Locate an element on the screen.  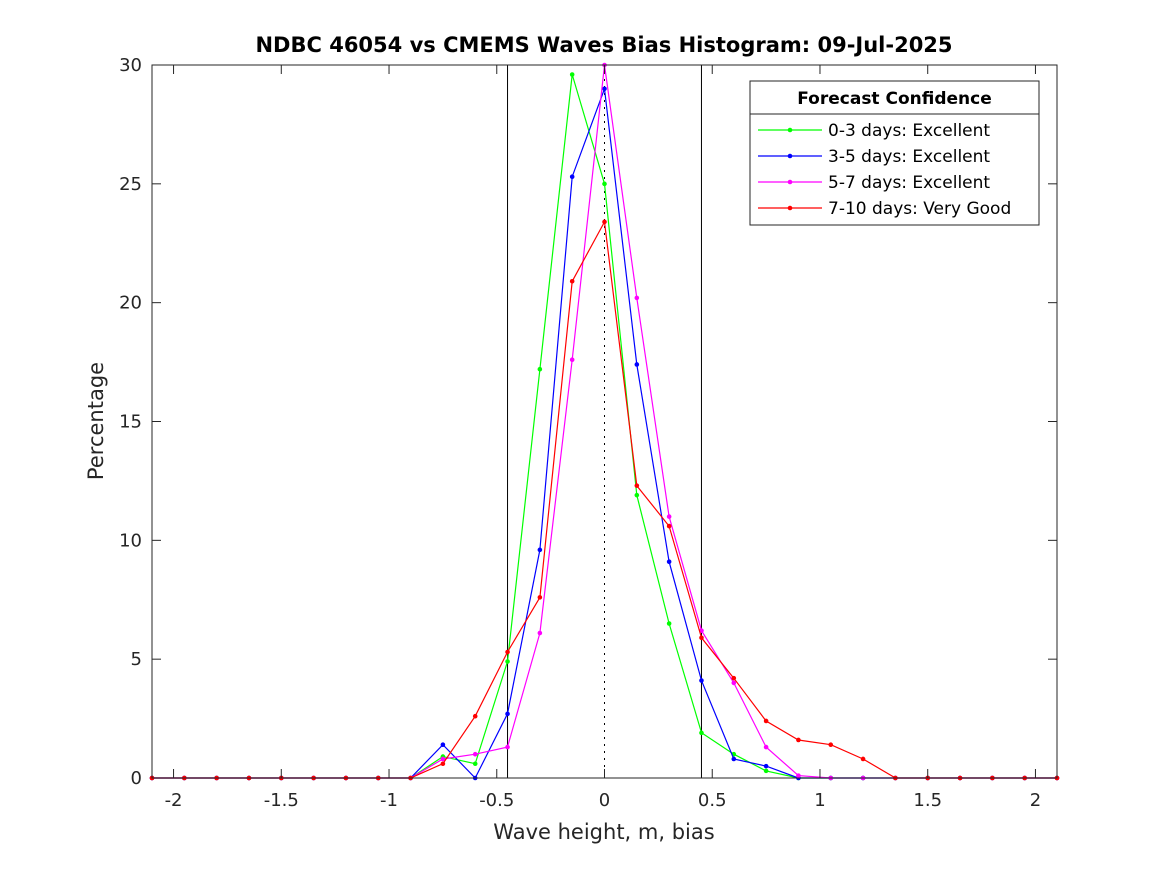
x-tick-label: -1 is located at coordinates (389, 800).